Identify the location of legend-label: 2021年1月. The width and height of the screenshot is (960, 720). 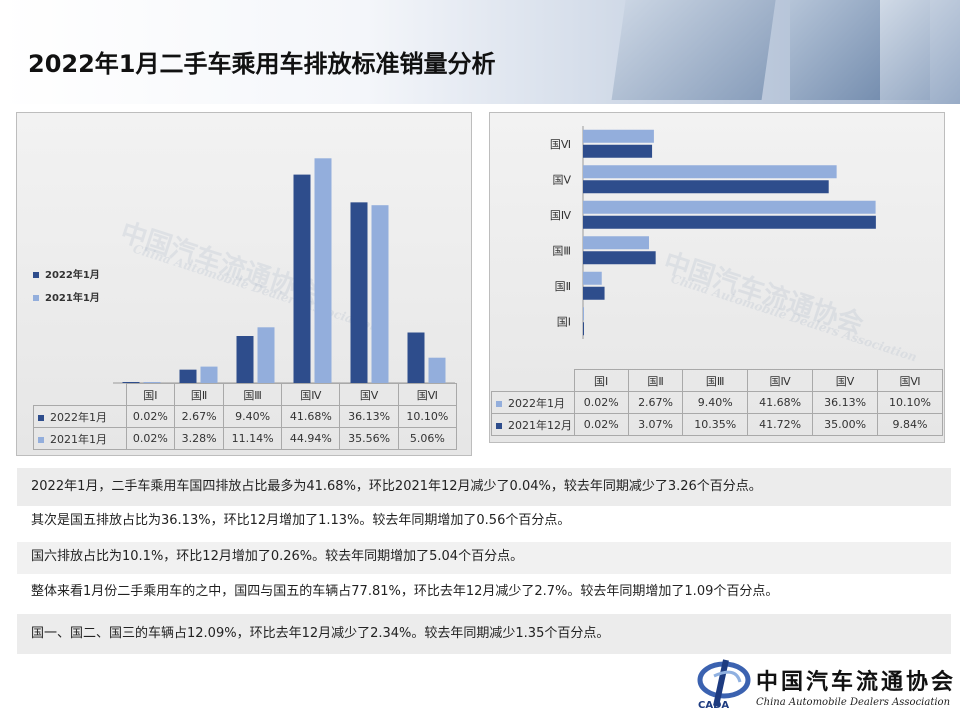
(72, 298).